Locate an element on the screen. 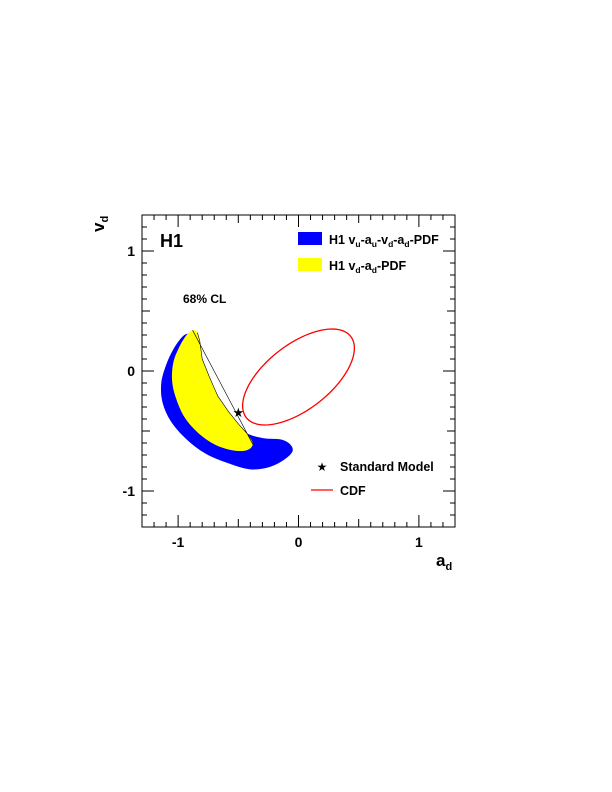 The height and width of the screenshot is (792, 612). x-axis-title: ad is located at coordinates (444, 562).